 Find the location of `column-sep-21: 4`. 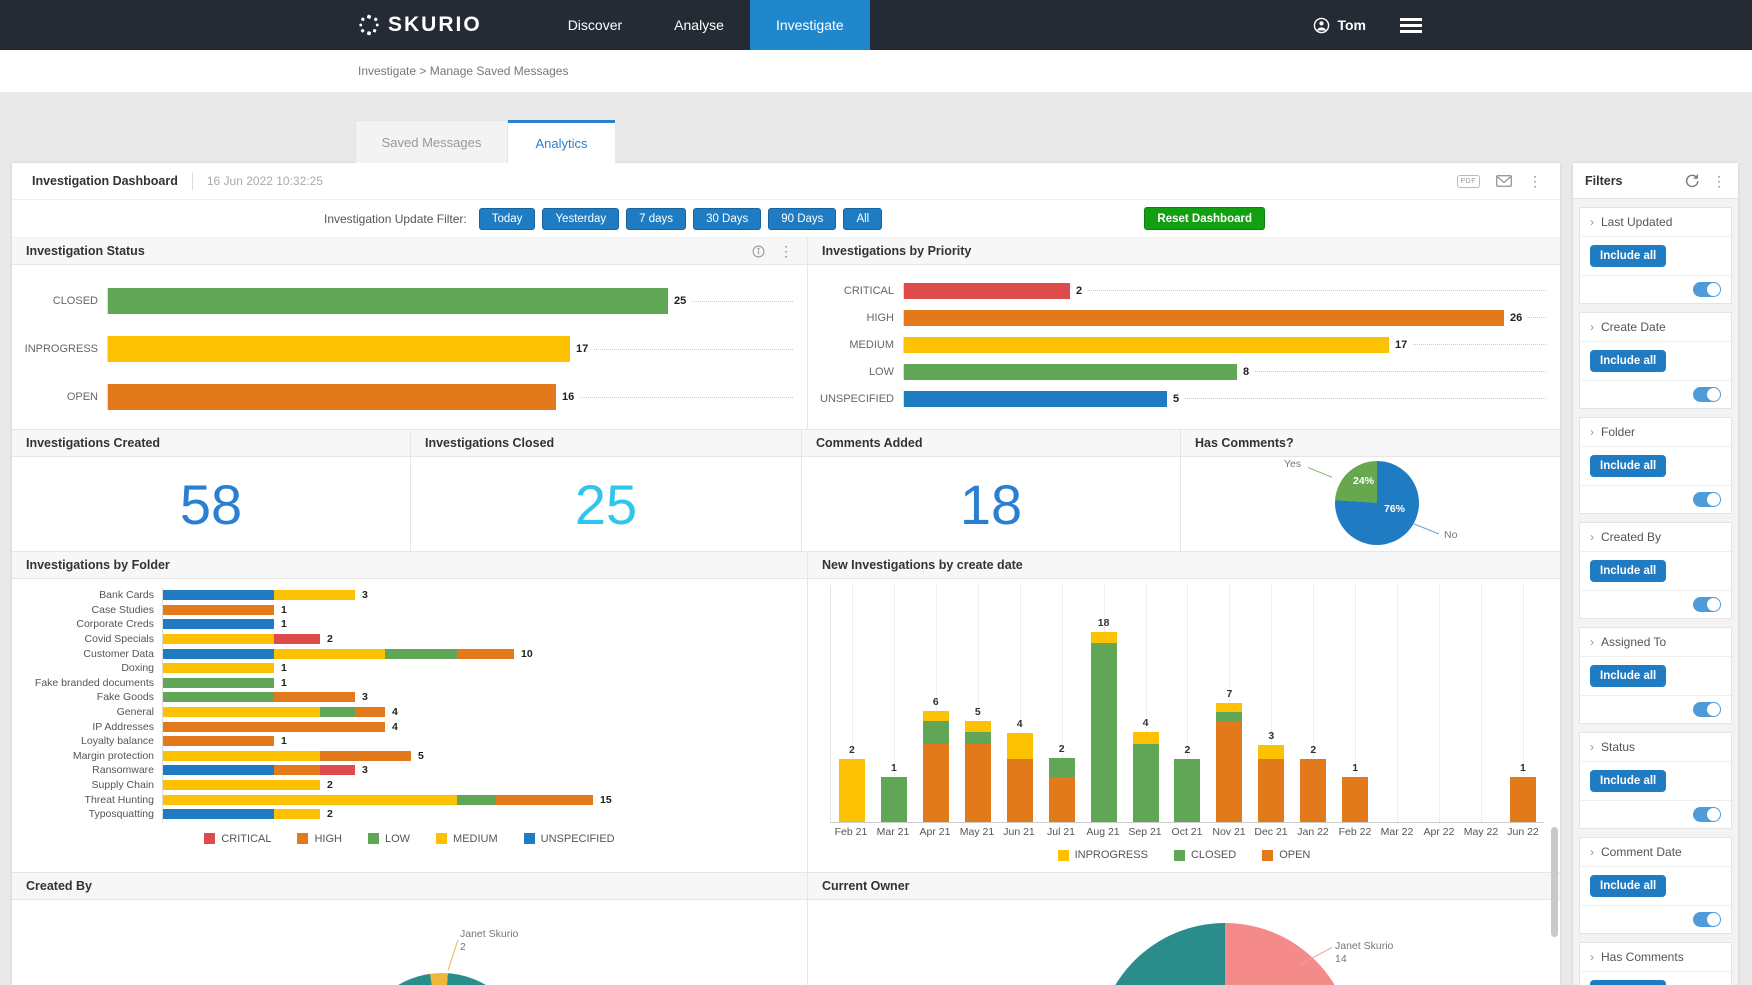

column-sep-21: 4 is located at coordinates (1145, 769).